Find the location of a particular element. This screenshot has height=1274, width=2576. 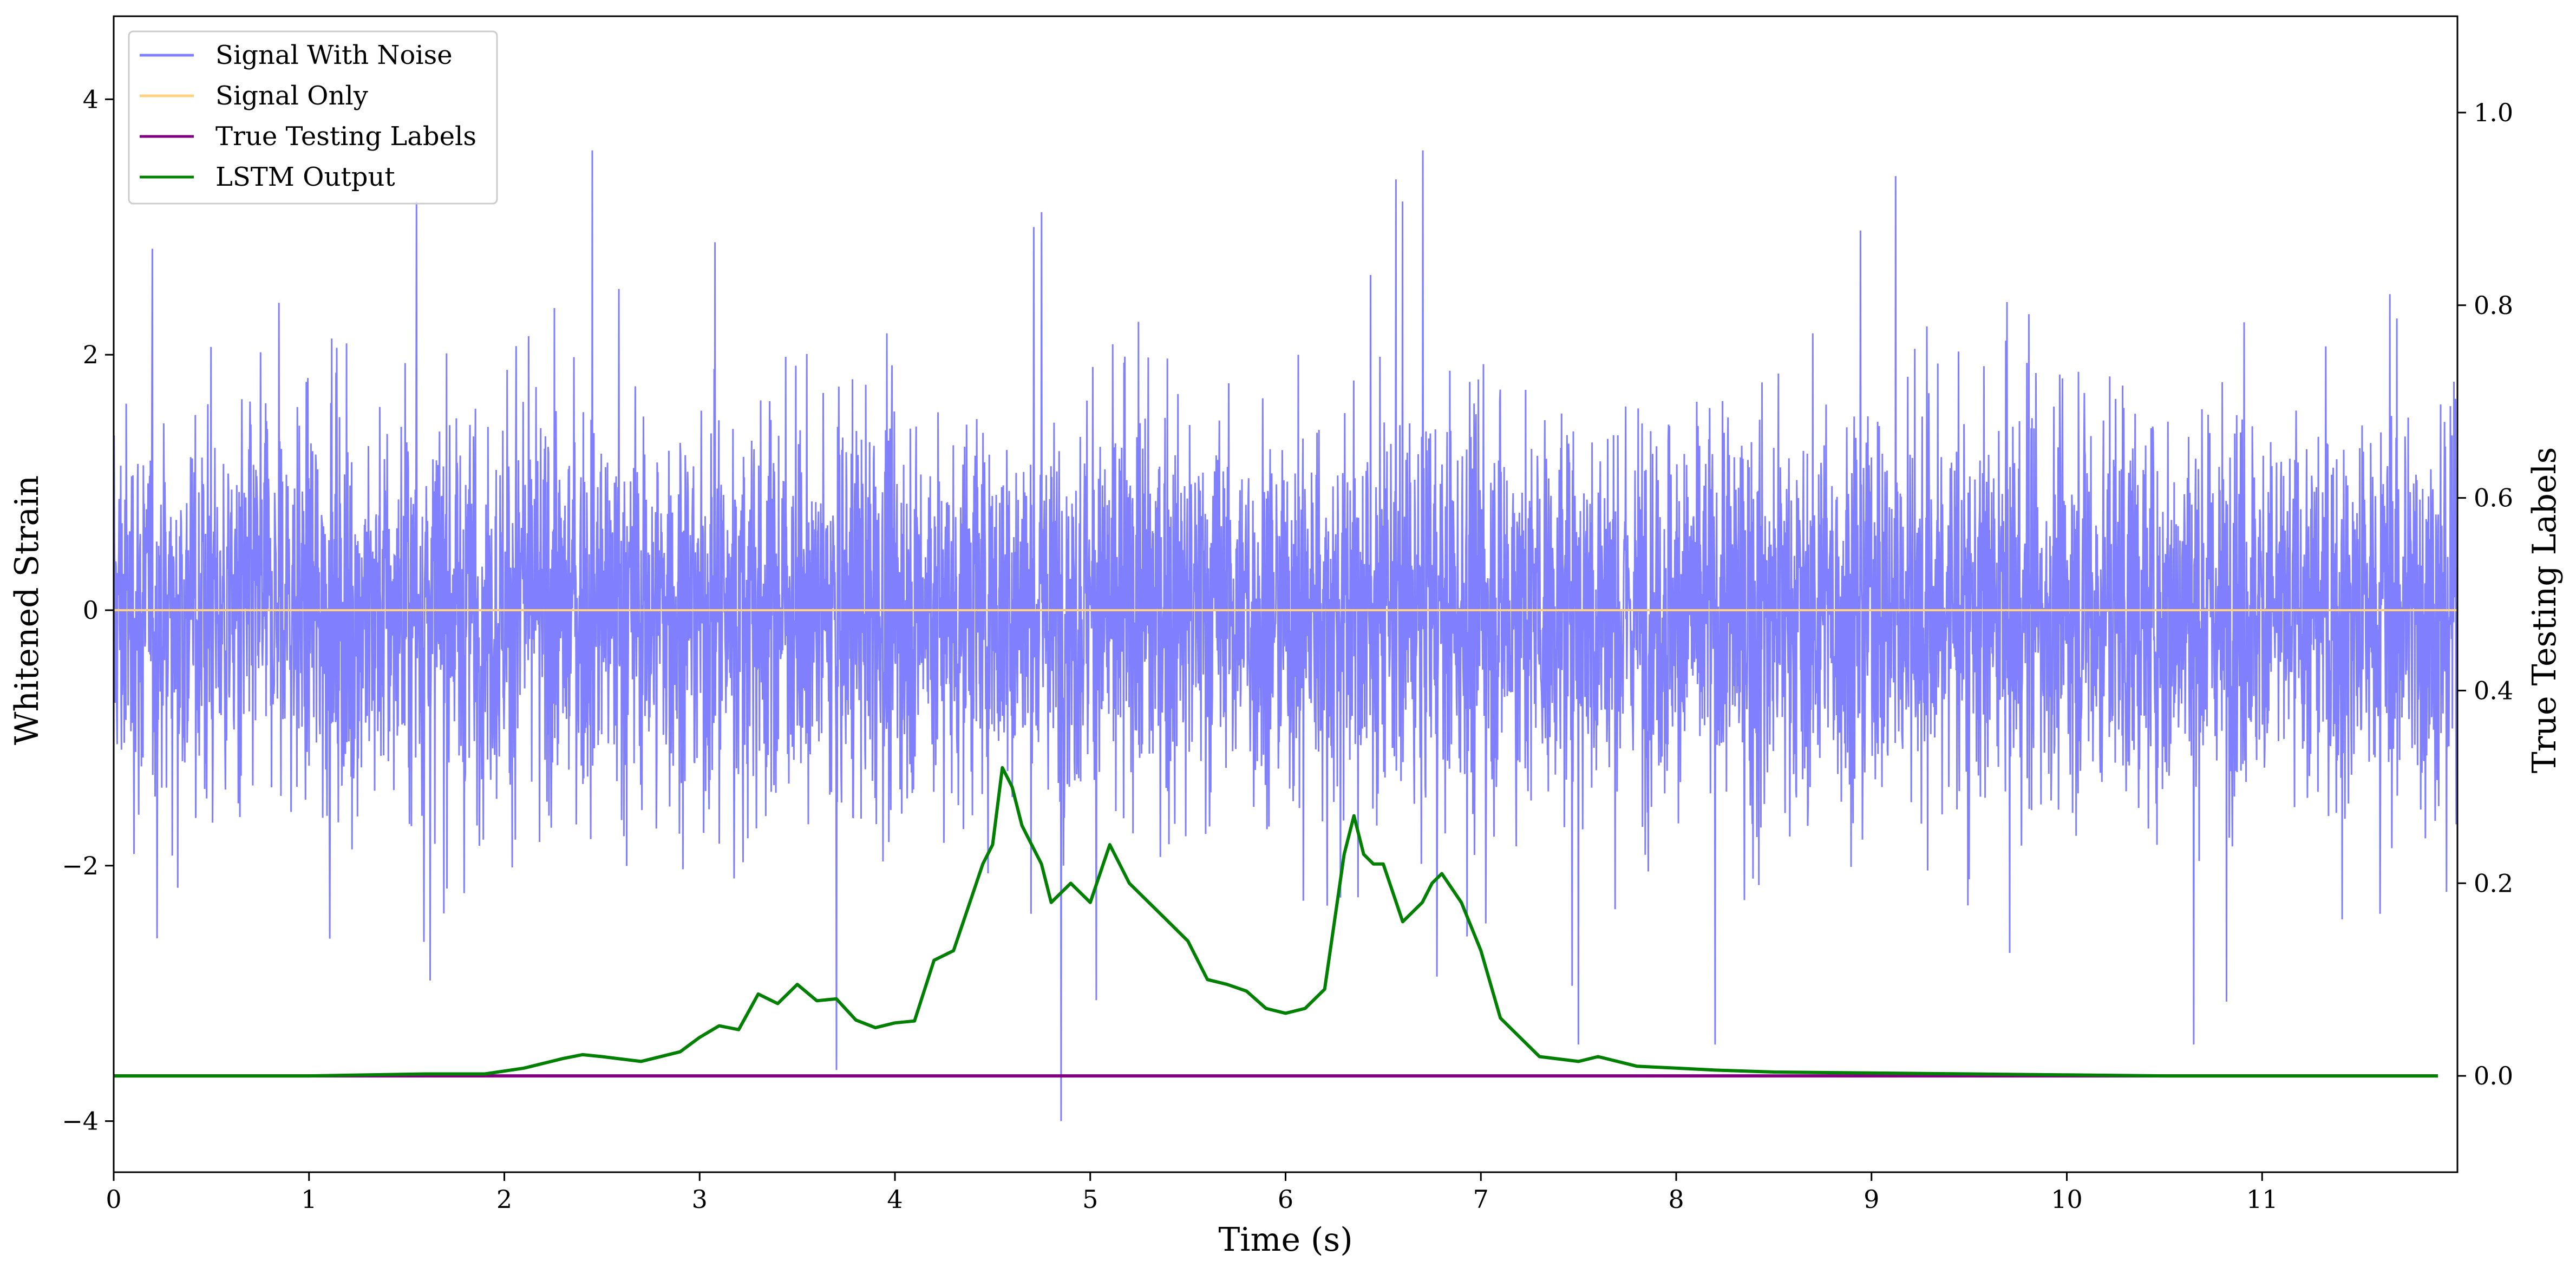

x-tick-label: 8 is located at coordinates (1676, 1199).